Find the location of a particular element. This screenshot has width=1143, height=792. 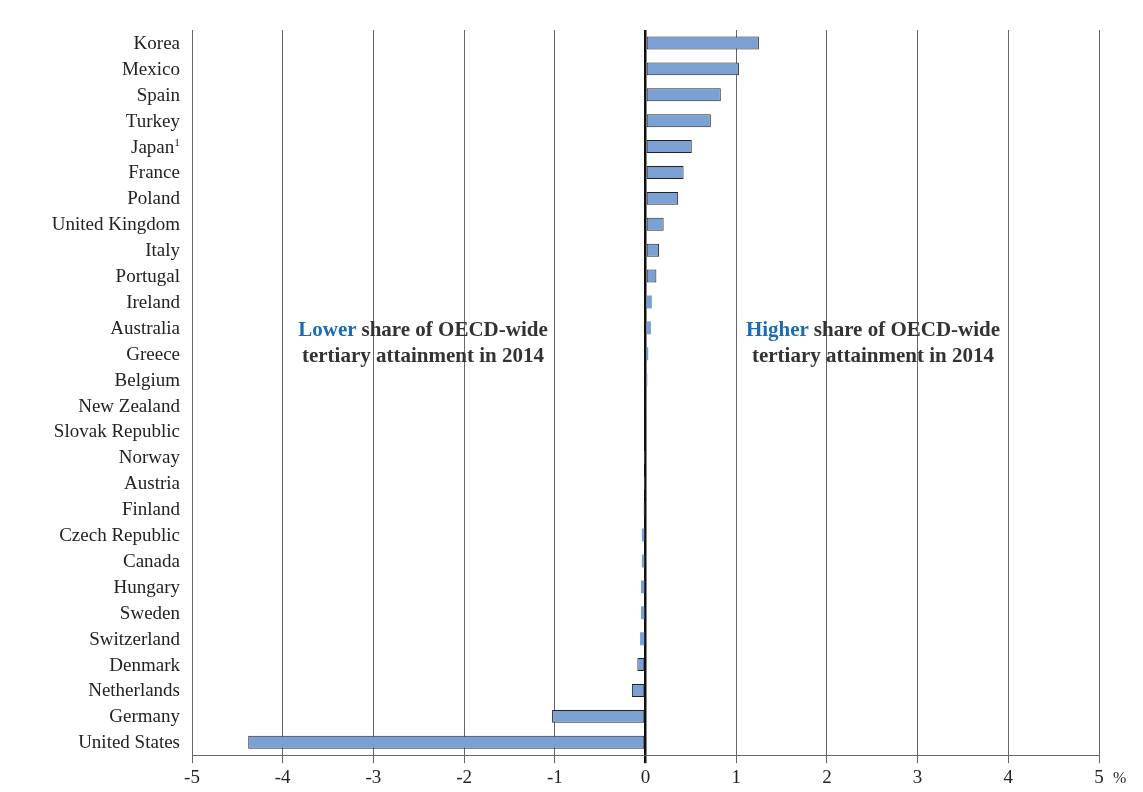

x-tick-label: -4 is located at coordinates (283, 776).